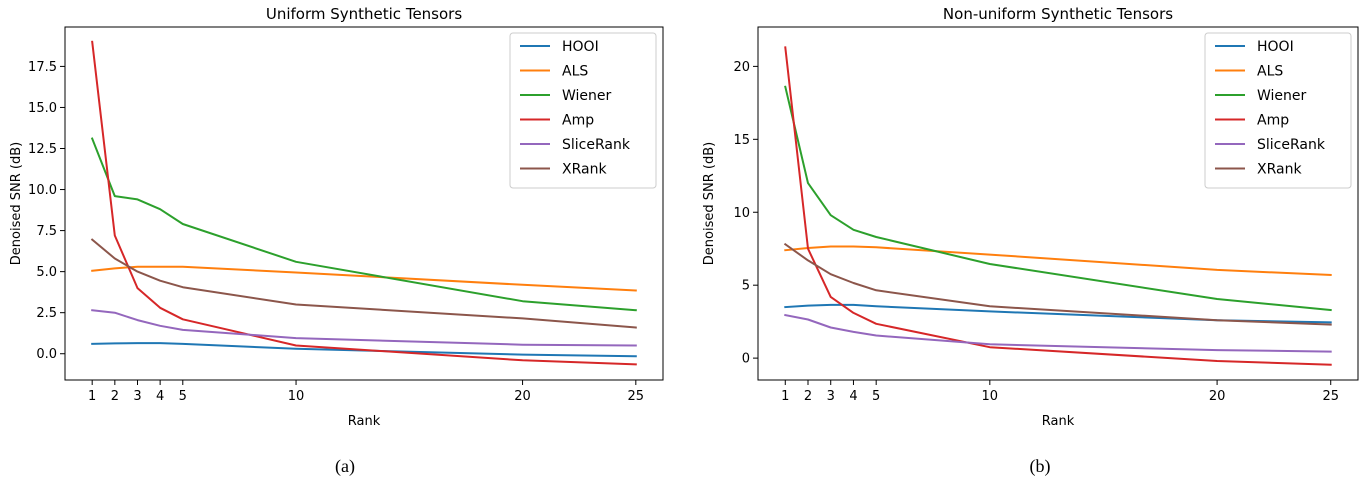  Describe the element at coordinates (741, 67) in the screenshot. I see `y-tick-label: 20` at that location.